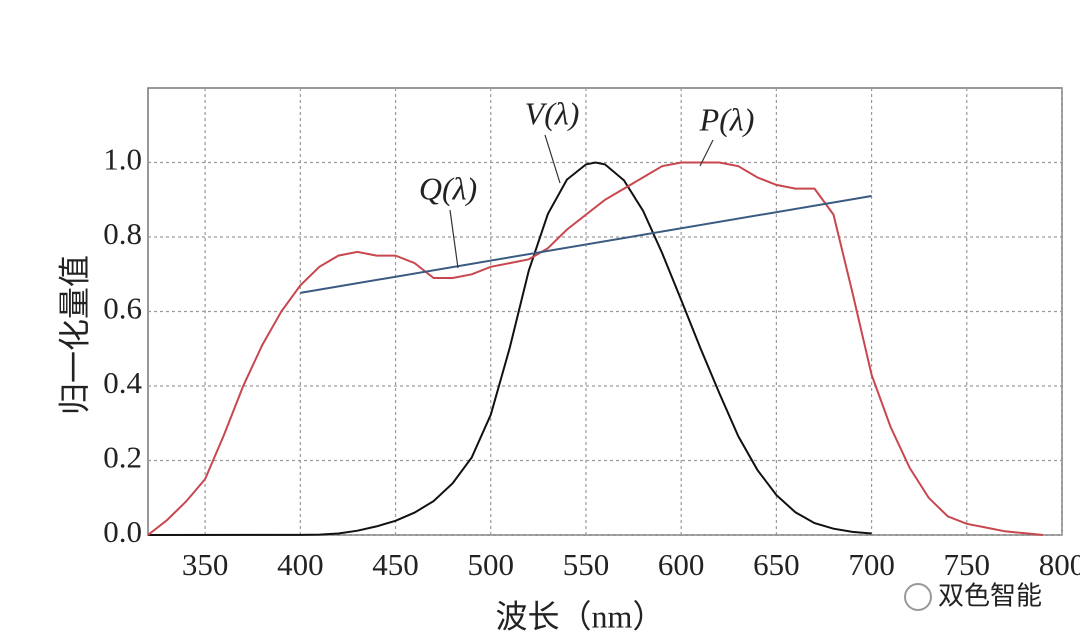 The height and width of the screenshot is (644, 1080). I want to click on x-tick-label: 650, so click(776, 564).